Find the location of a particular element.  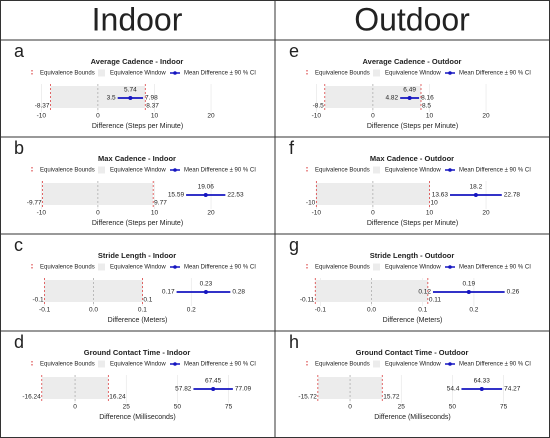

panel-letter: a is located at coordinates (19, 51).